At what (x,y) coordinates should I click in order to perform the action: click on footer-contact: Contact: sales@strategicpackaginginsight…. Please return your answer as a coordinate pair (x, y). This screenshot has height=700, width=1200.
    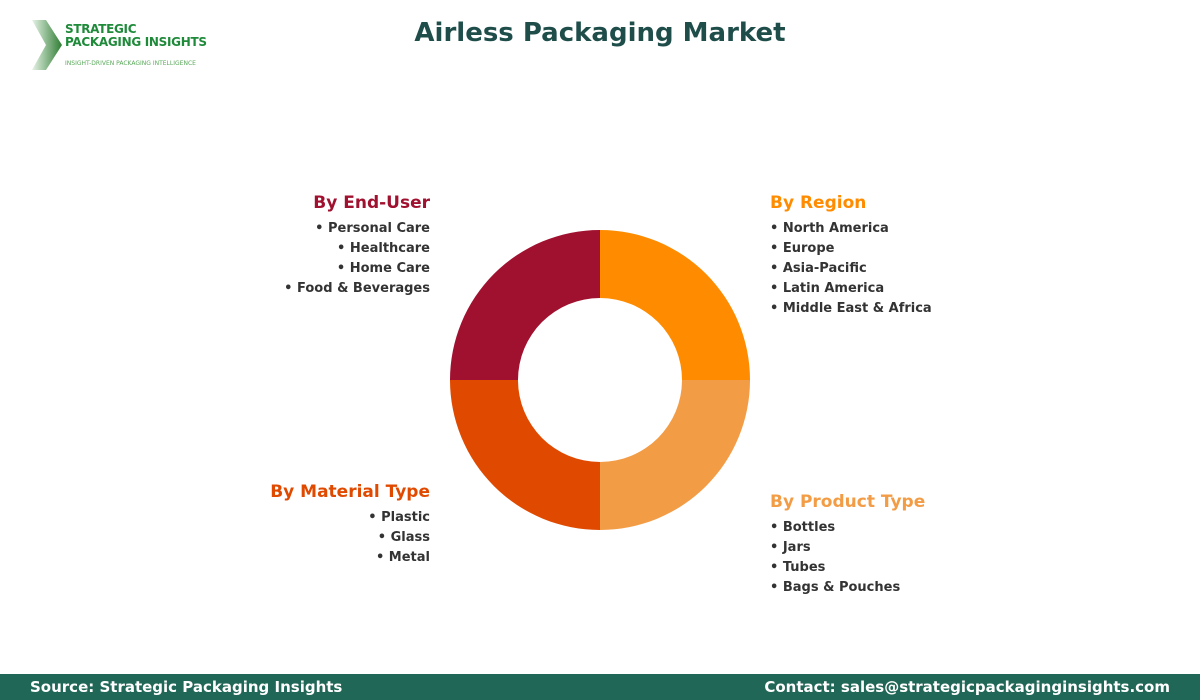
    Looking at the image, I should click on (967, 687).